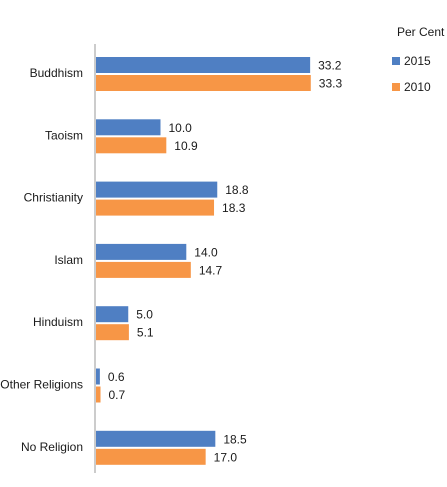 The width and height of the screenshot is (447, 487). Describe the element at coordinates (98, 376) in the screenshot. I see `bar-other-religions-2015` at that location.